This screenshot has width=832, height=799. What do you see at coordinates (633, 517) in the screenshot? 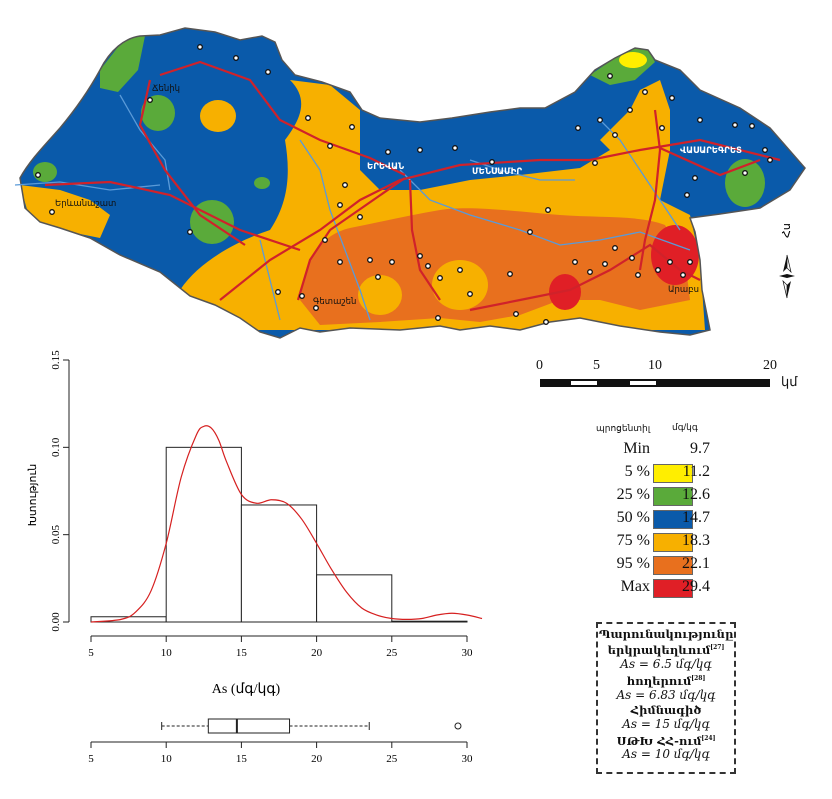
I see `legend-label: 50 %` at bounding box center [633, 517].